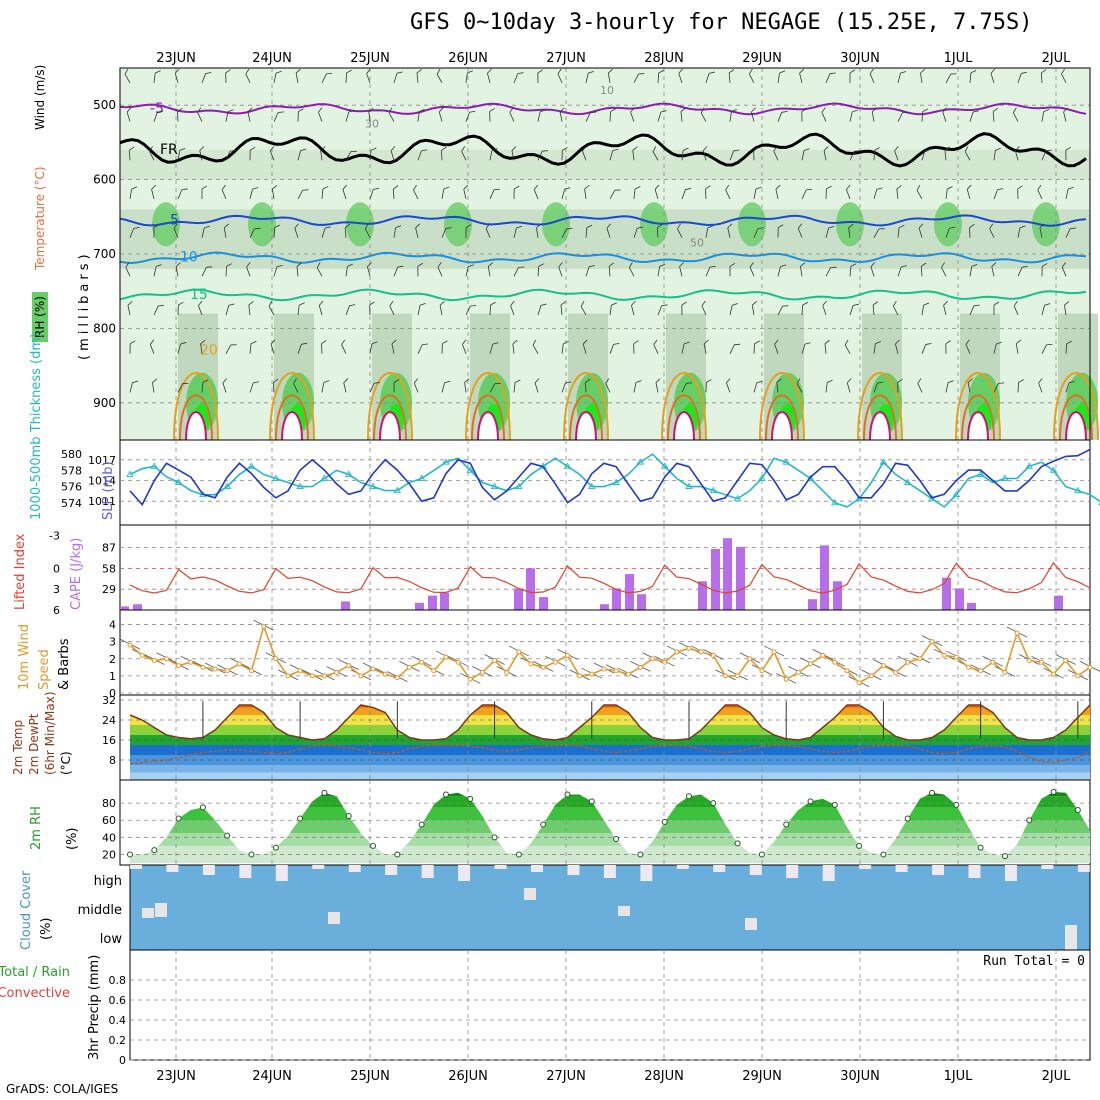 This screenshot has height=1100, width=1100. What do you see at coordinates (71, 470) in the screenshot?
I see `thickness-tick: 578` at bounding box center [71, 470].